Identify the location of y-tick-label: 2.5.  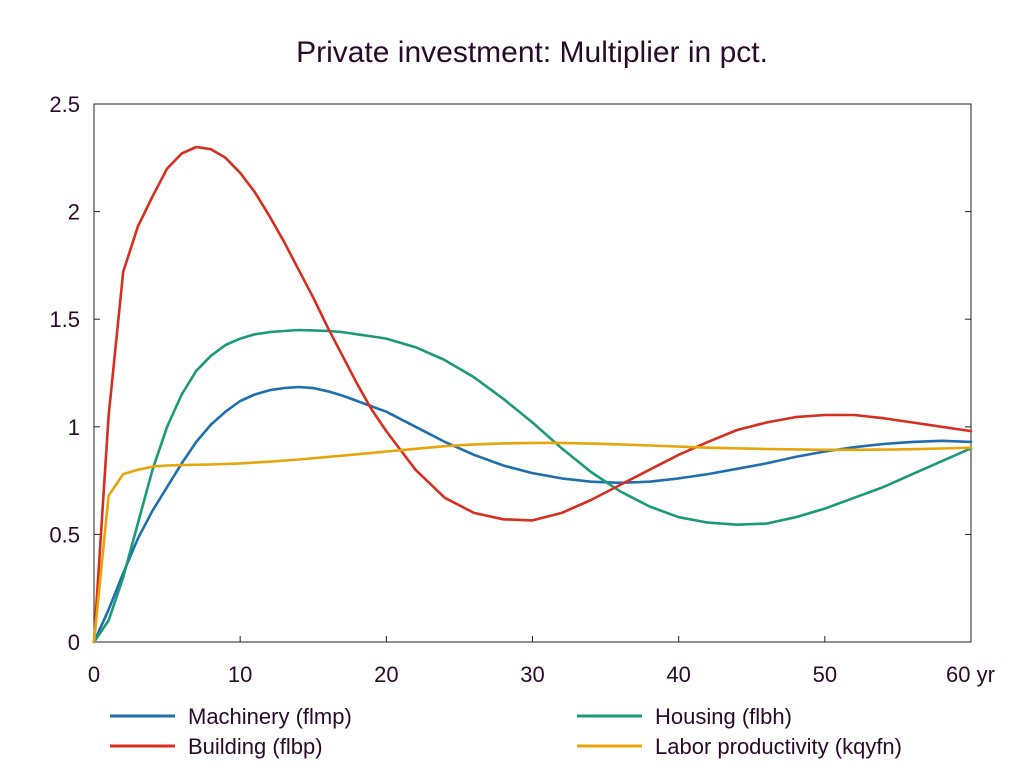
(64, 104).